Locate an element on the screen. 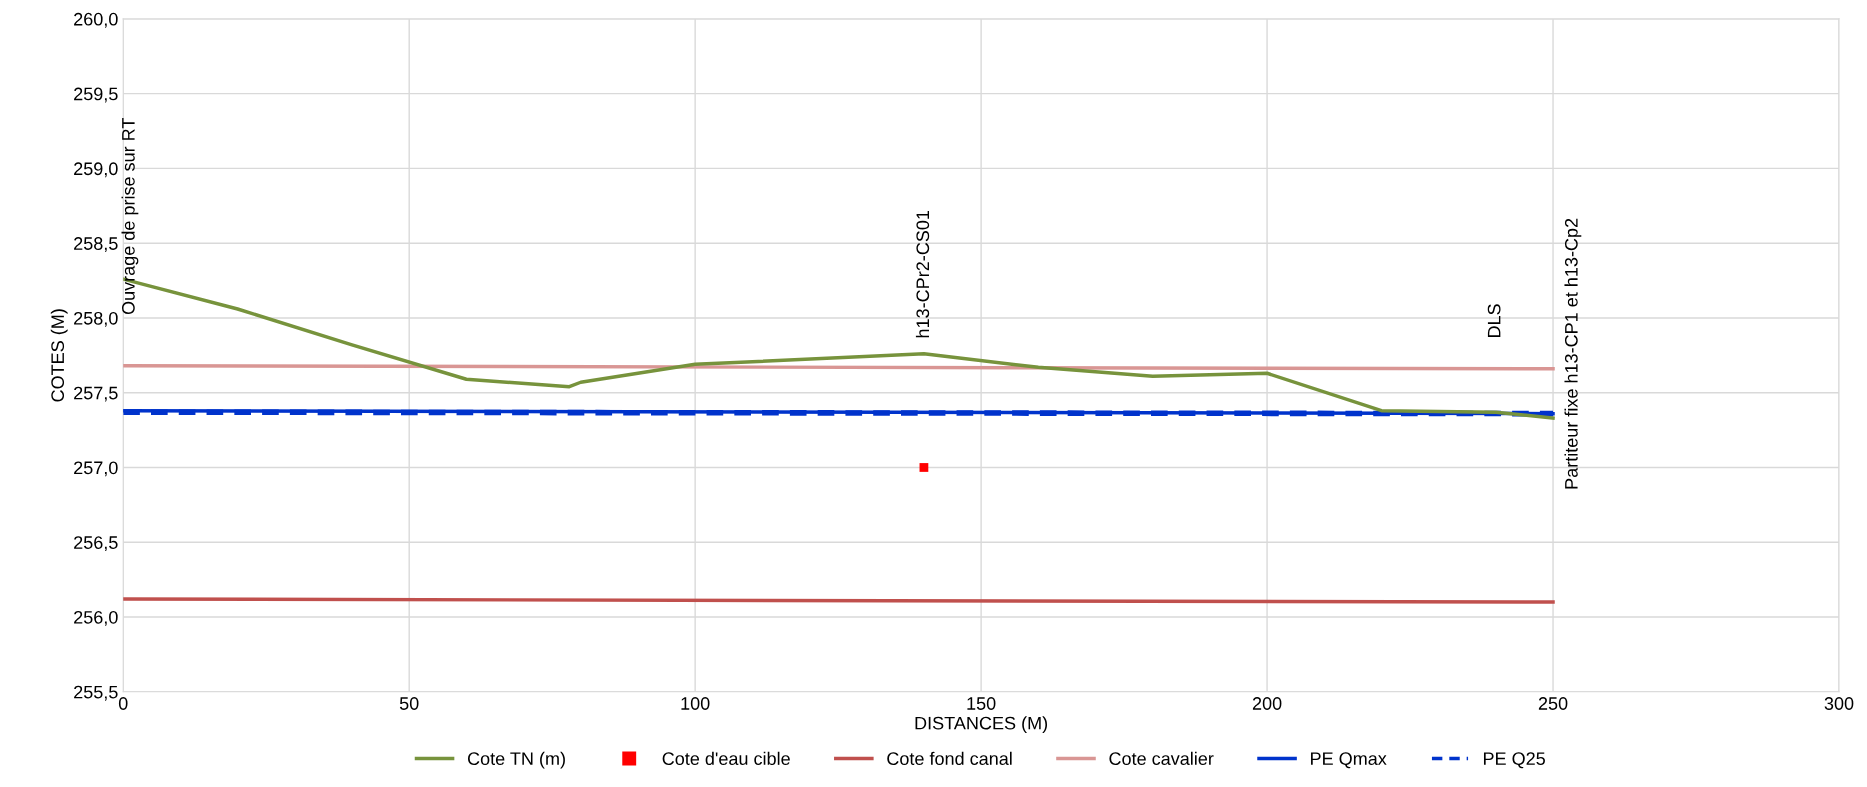 The image size is (1867, 787). y-tick-label: 255,5 is located at coordinates (96, 693).